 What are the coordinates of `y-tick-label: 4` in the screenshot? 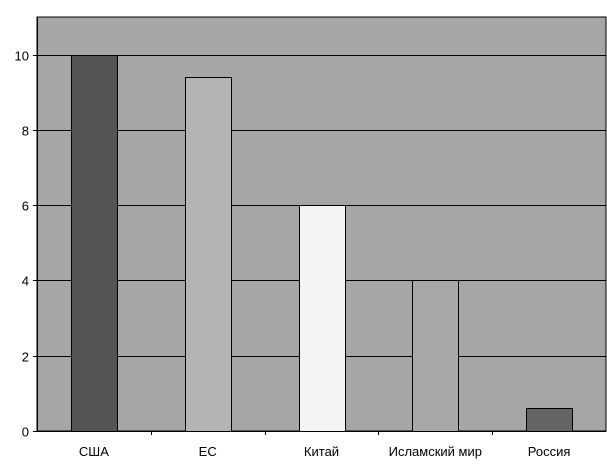 It's located at (25, 281).